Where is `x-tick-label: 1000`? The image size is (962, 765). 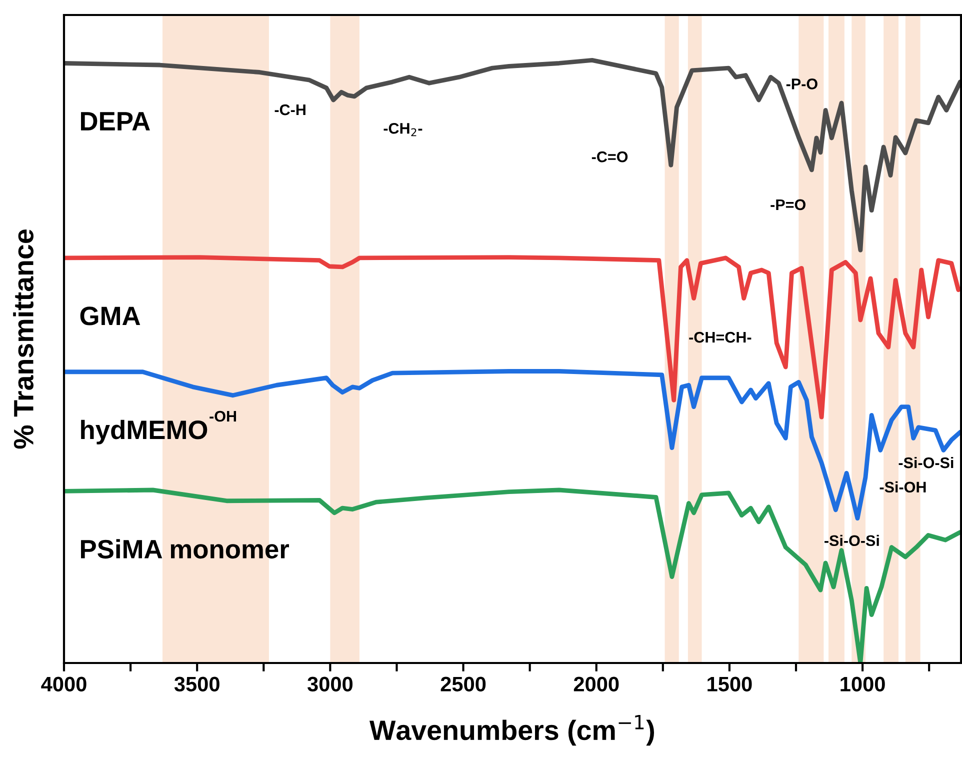
x-tick-label: 1000 is located at coordinates (862, 684).